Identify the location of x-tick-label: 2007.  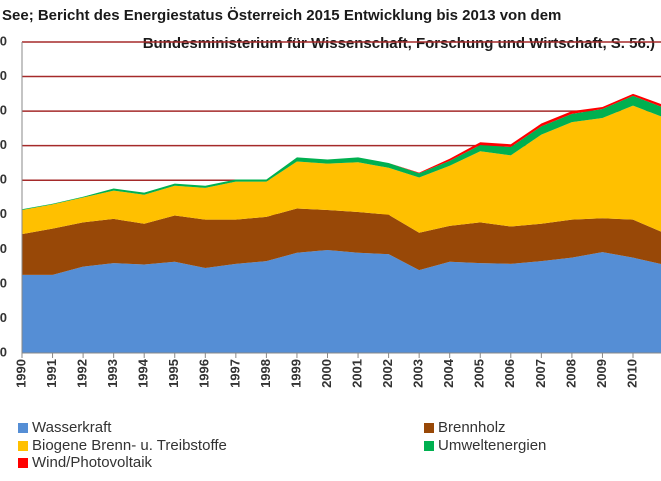
(540, 373).